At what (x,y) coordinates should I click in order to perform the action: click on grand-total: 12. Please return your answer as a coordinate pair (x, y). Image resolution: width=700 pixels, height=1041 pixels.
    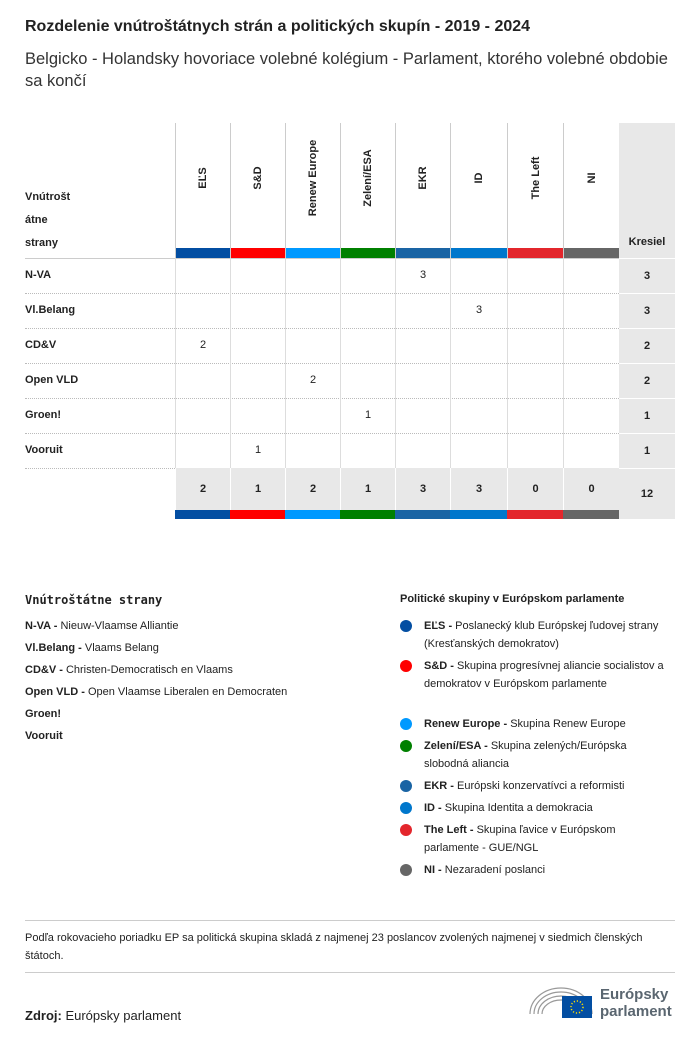
    Looking at the image, I should click on (647, 493).